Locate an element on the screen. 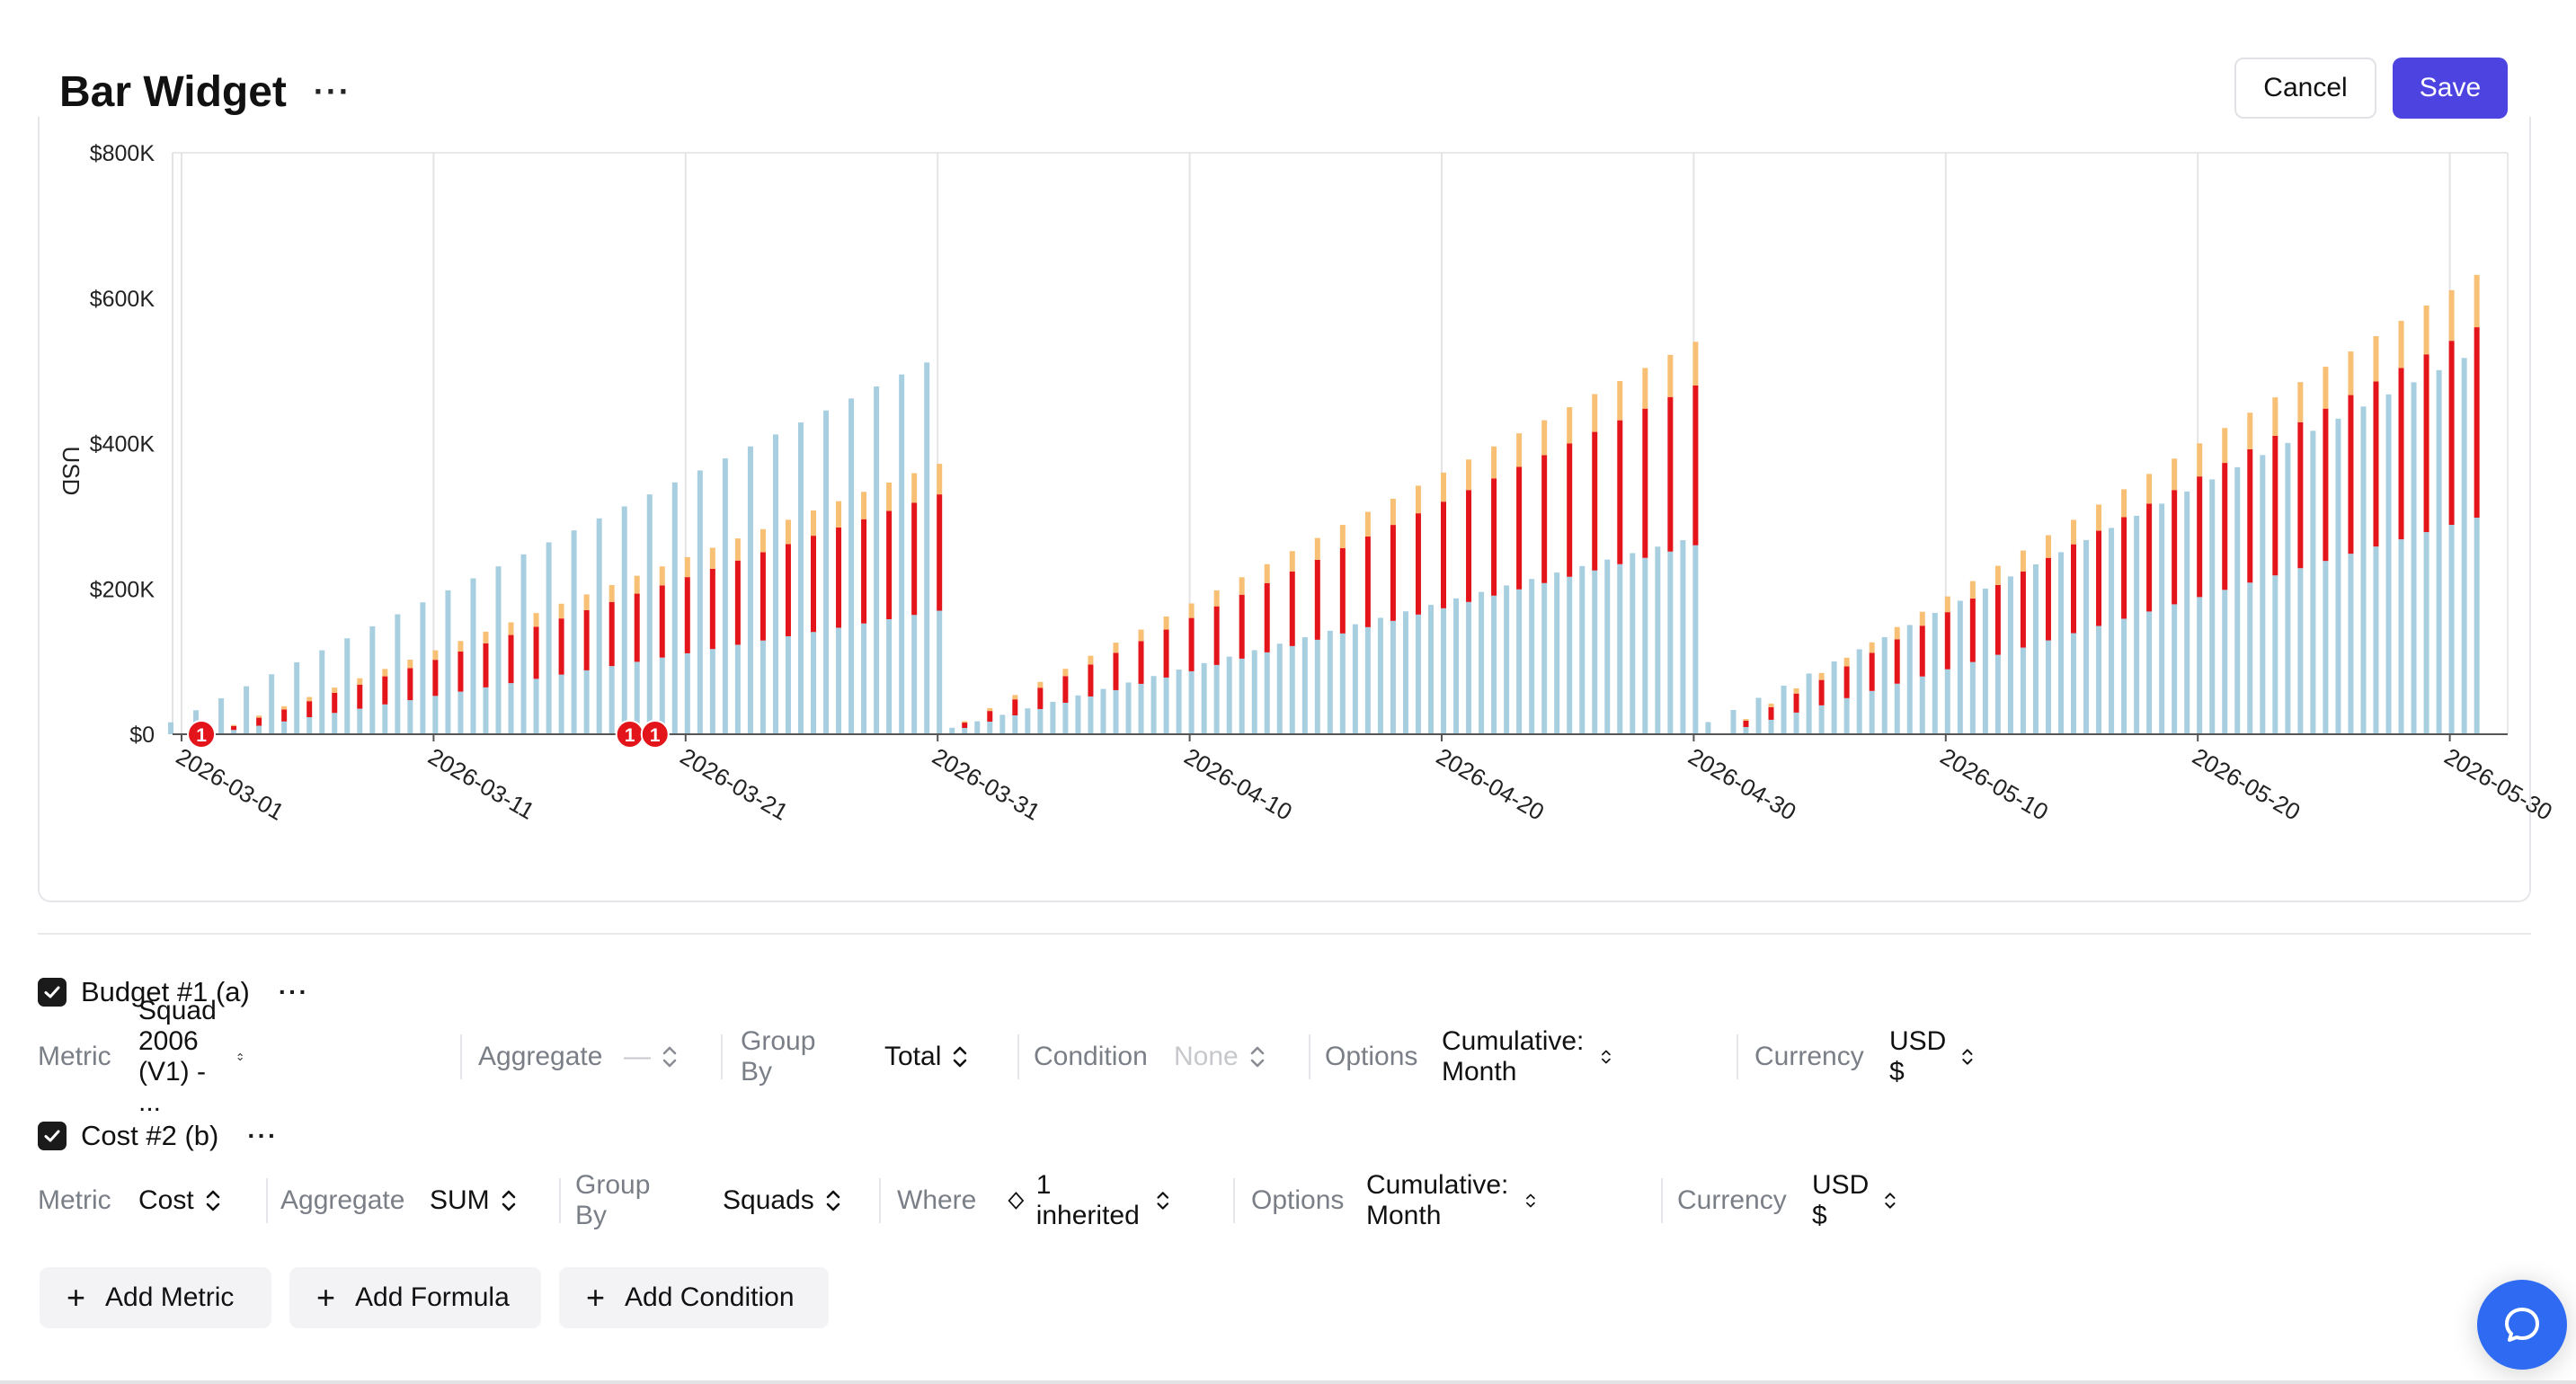 This screenshot has height=1384, width=2576. aggregate-select: — is located at coordinates (651, 1057).